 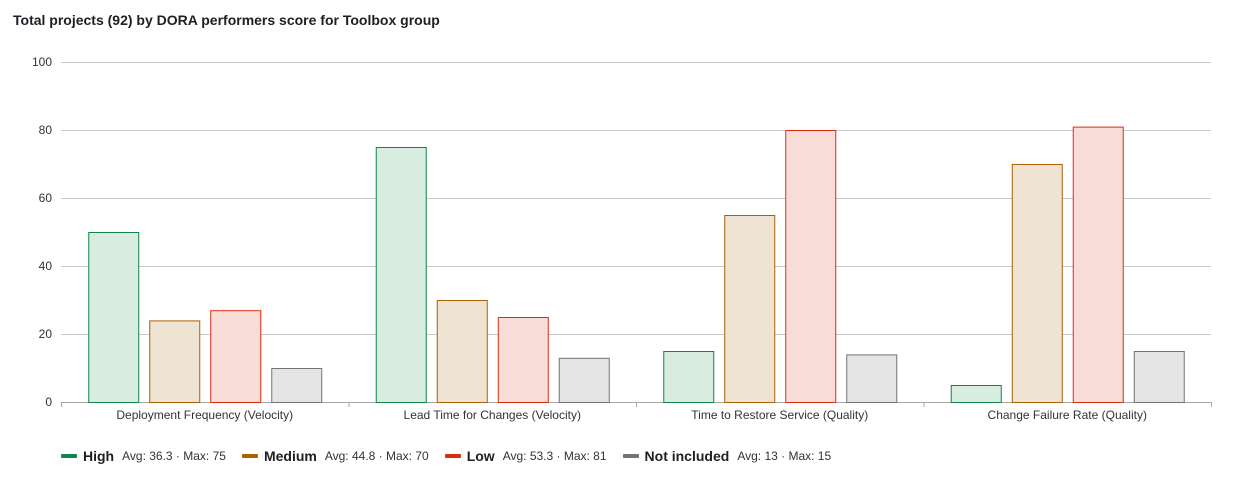 I want to click on legend-series-name: High, so click(x=99, y=456).